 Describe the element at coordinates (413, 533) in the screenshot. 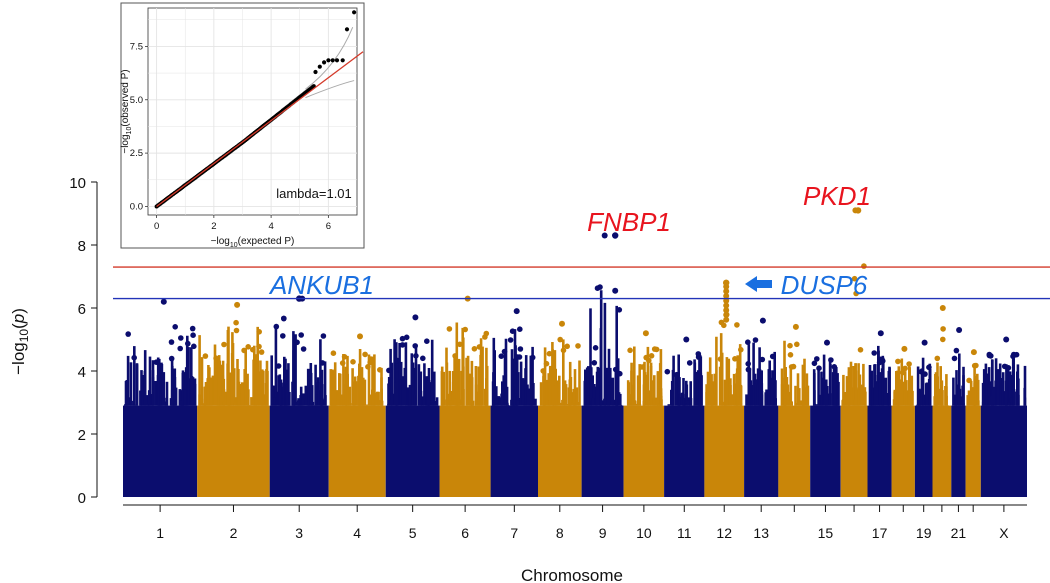

I see `x-tick-label: 5` at that location.